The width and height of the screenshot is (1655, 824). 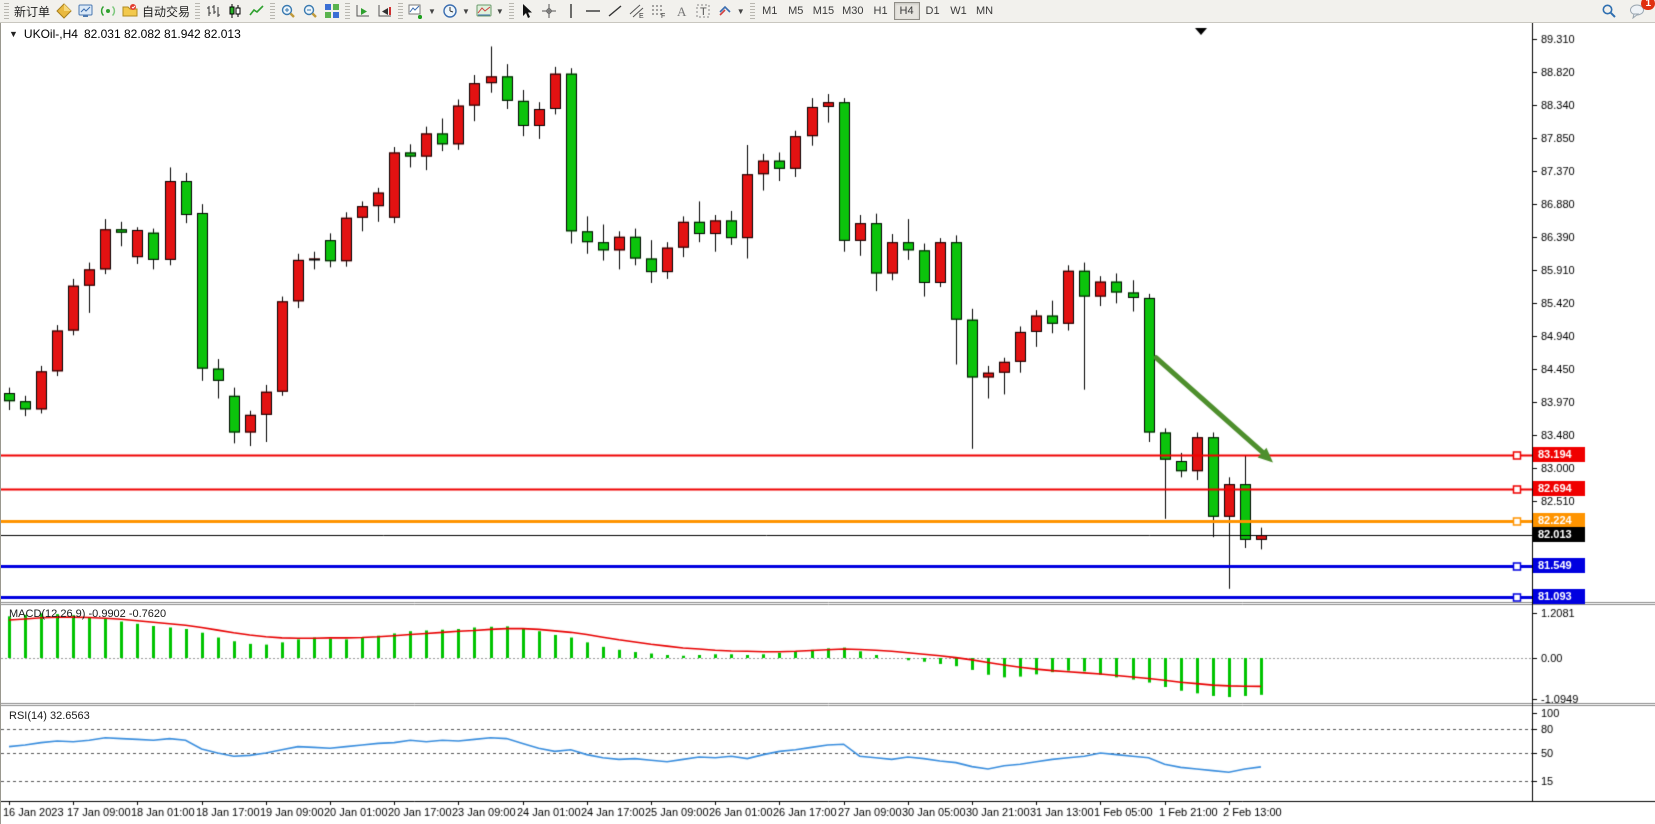 I want to click on fibo-icon: F, so click(x=659, y=11).